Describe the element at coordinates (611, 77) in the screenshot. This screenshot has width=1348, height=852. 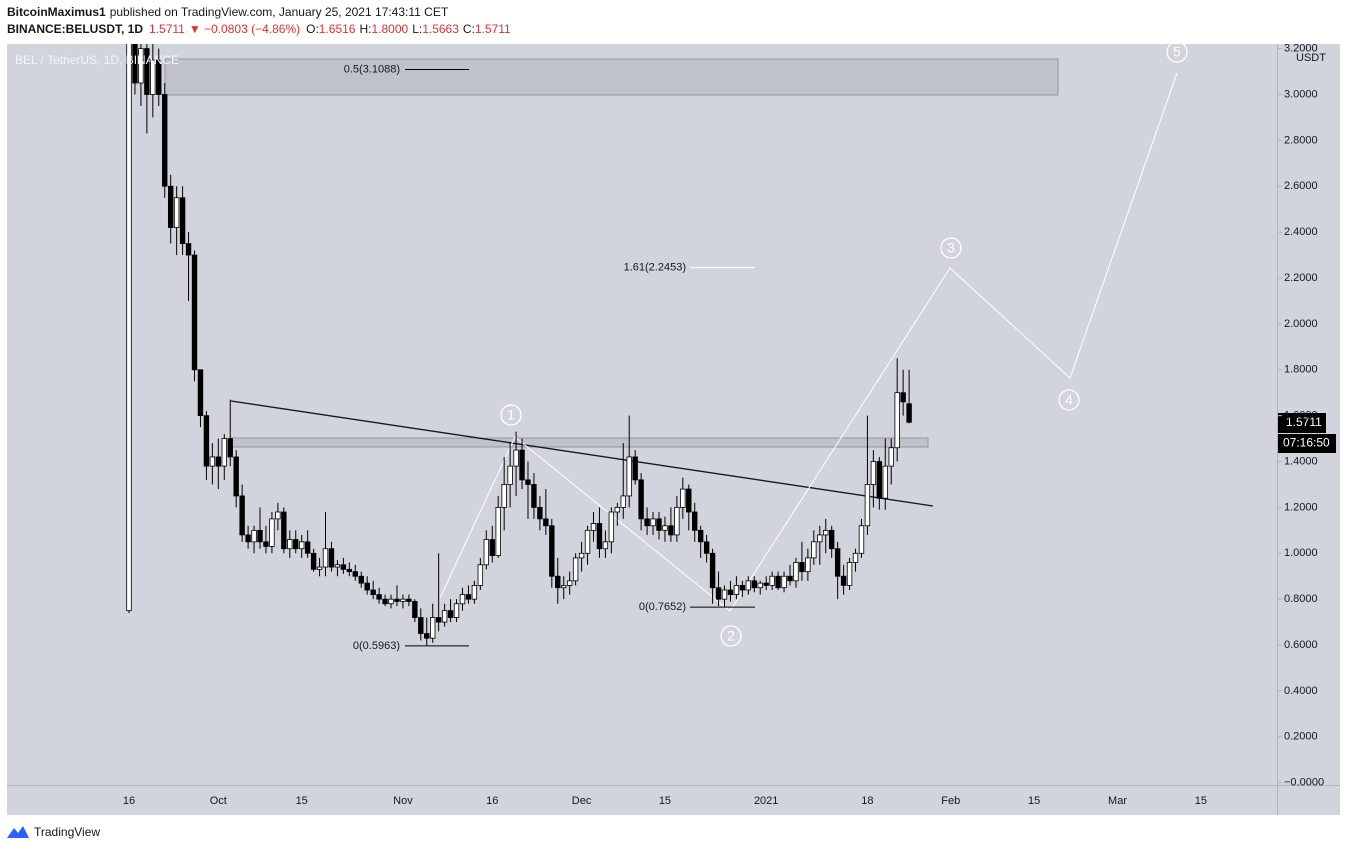
I see `resistance-zone` at that location.